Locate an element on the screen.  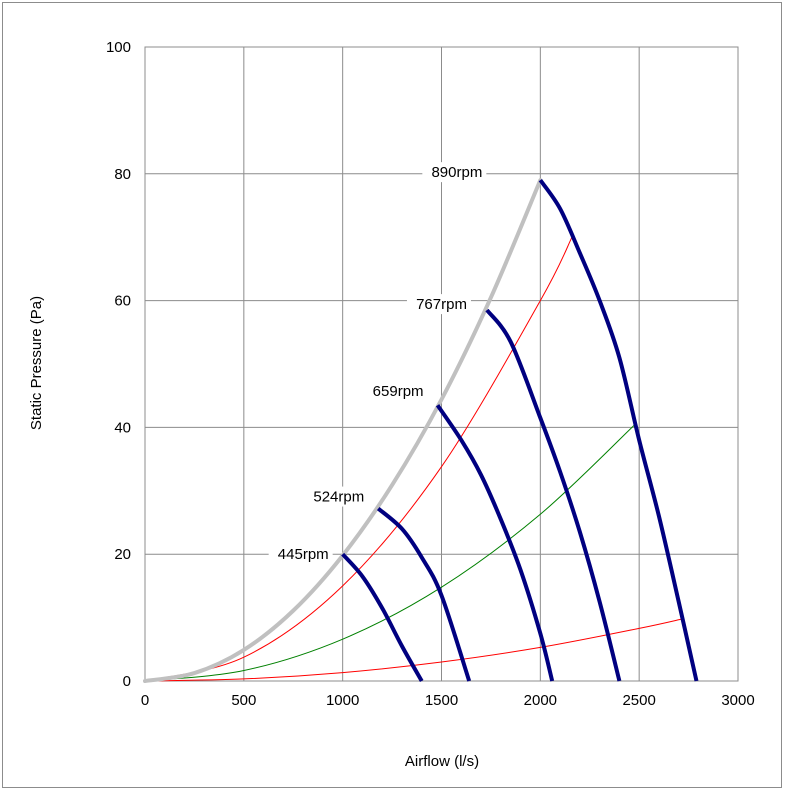
fan-curve-524rpm is located at coordinates (424, 594).